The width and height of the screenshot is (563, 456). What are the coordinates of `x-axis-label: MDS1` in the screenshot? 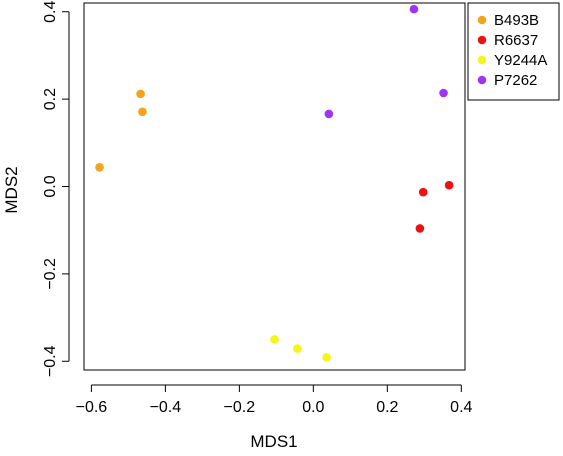 It's located at (273, 441).